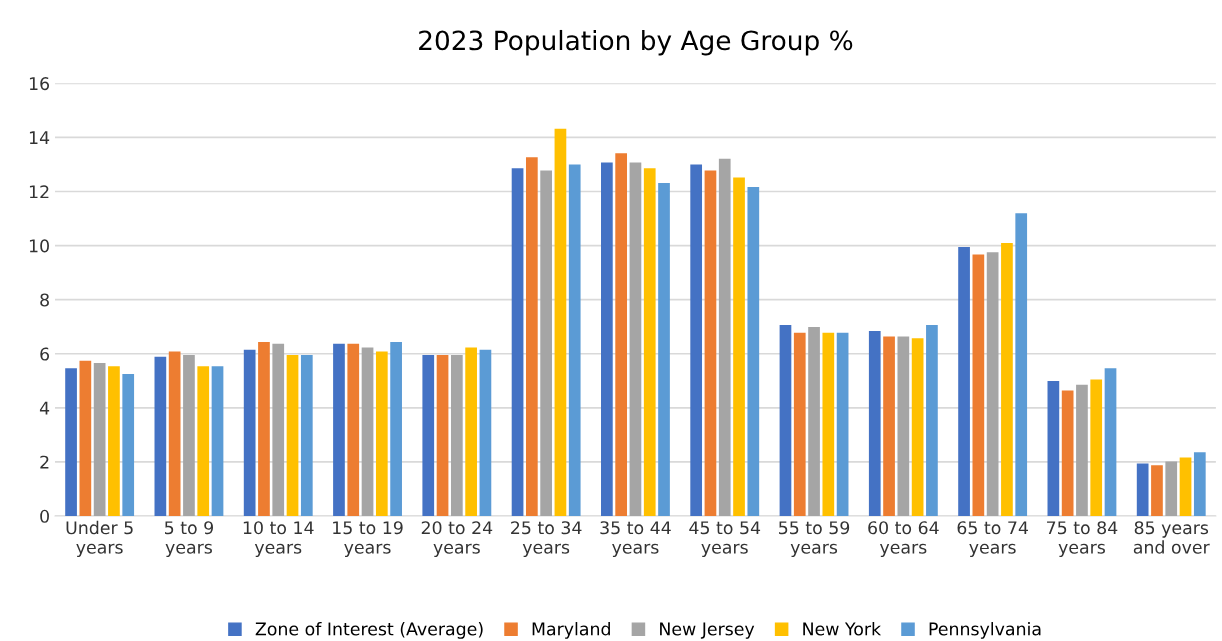 The image size is (1222, 641). I want to click on y-tick-label: 4, so click(44, 408).